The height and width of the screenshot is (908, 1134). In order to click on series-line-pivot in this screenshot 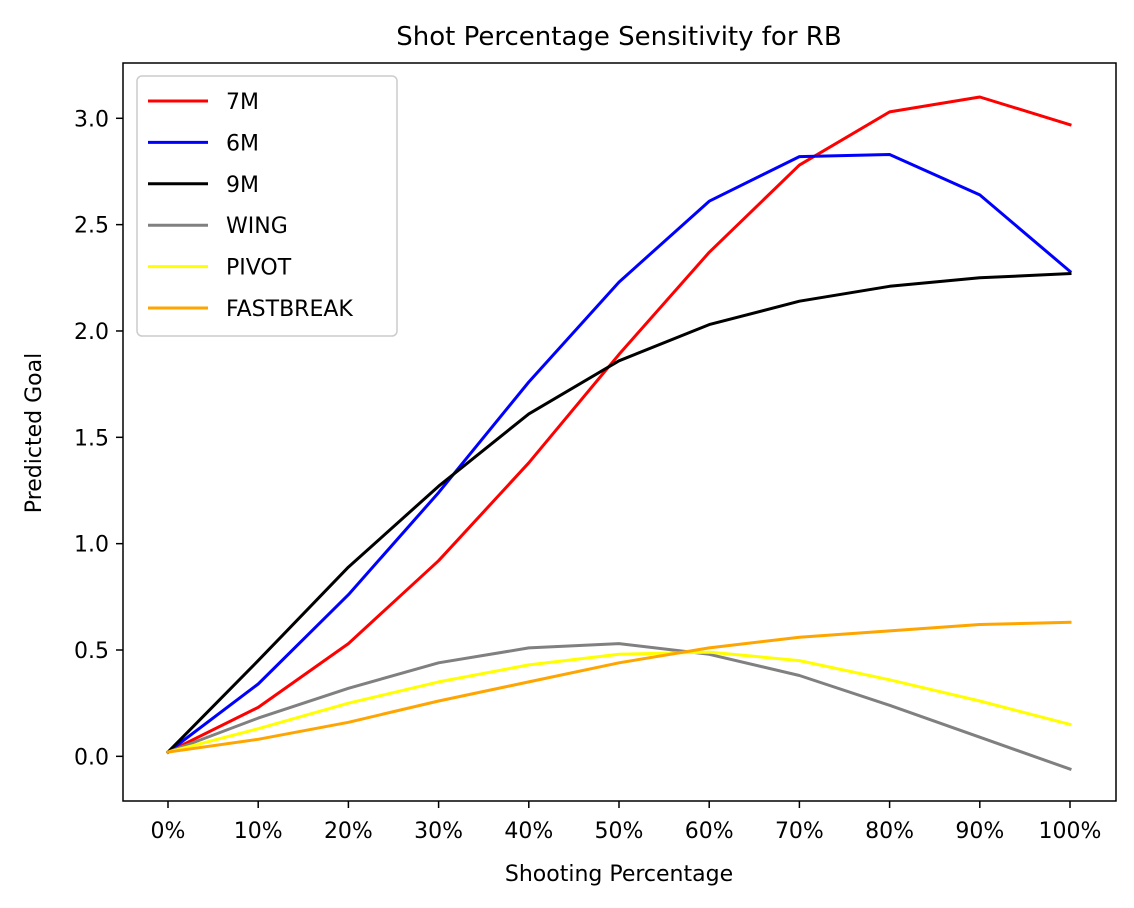, I will do `click(619, 702)`.